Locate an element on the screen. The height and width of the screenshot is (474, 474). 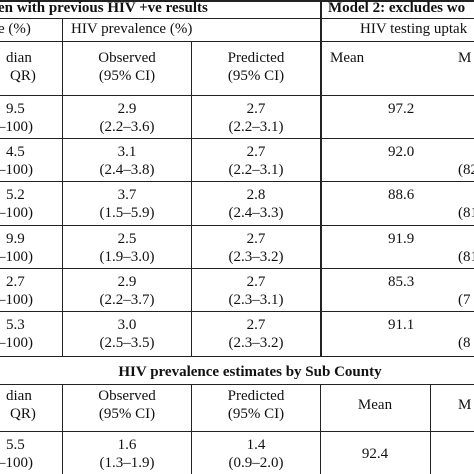
mean-value: 85.3 is located at coordinates (401, 282).